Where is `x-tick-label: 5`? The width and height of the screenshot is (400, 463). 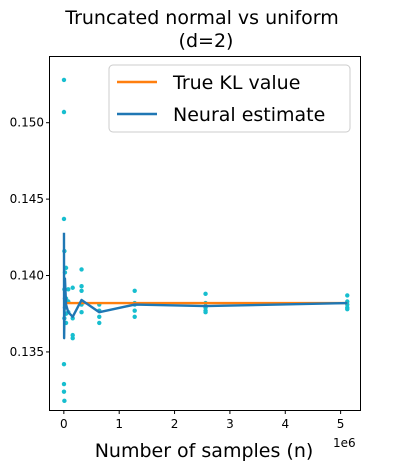 x-tick-label: 5 is located at coordinates (341, 424).